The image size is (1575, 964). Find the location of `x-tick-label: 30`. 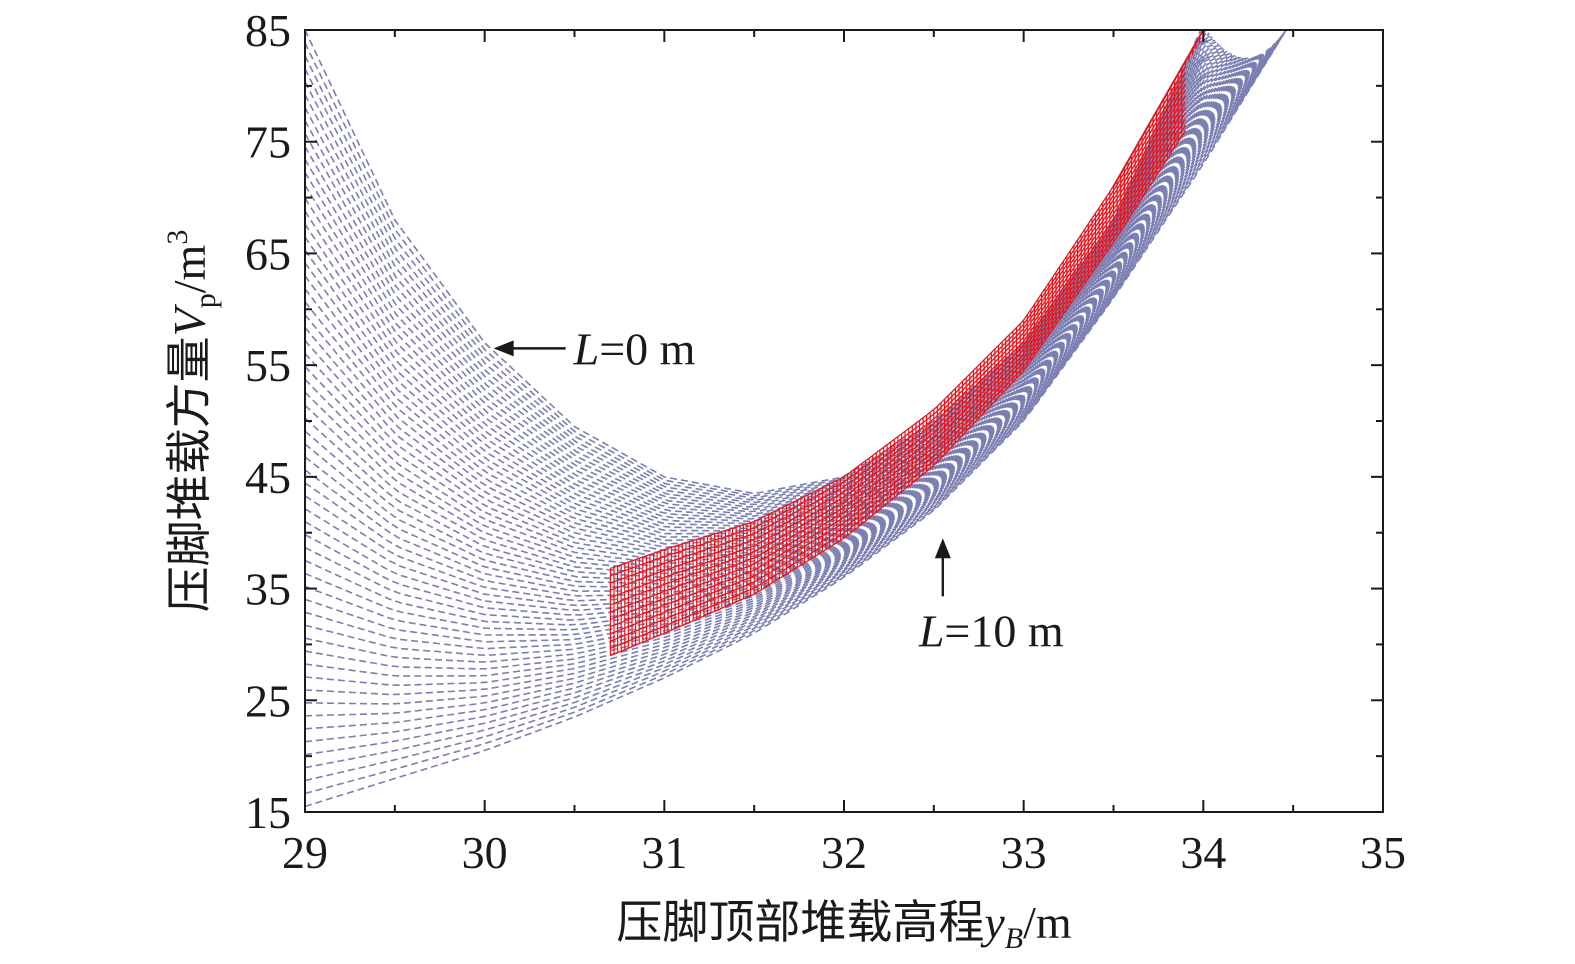

x-tick-label: 30 is located at coordinates (485, 852).